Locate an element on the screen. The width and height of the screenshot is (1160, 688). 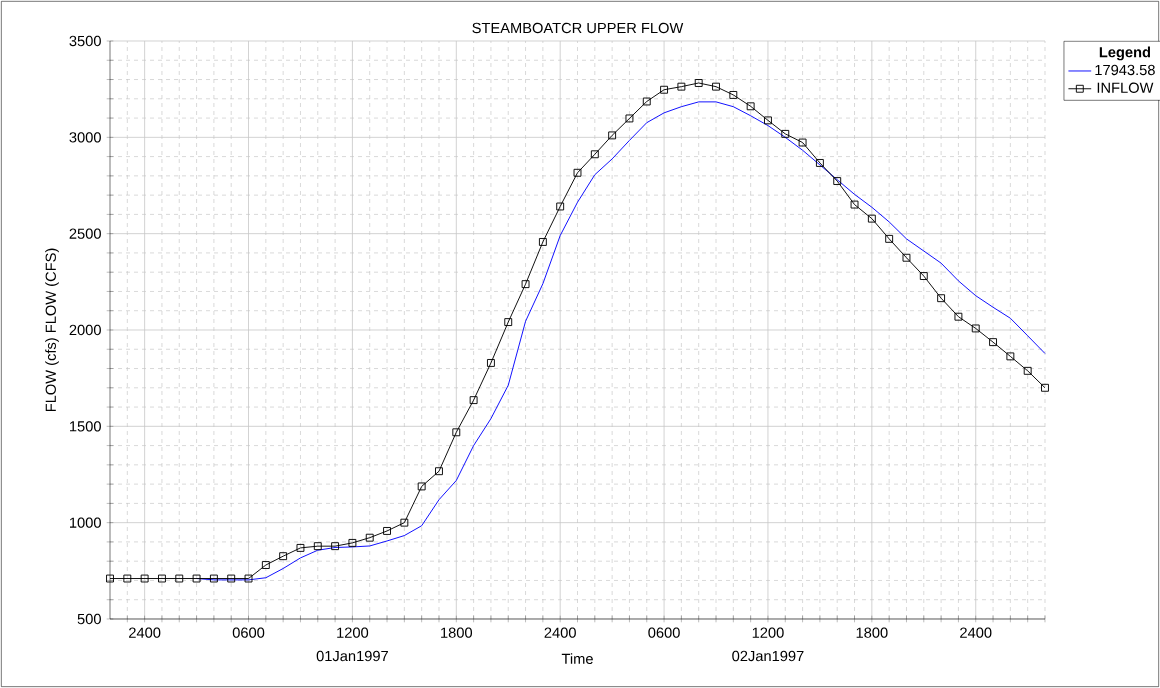
chart-title: STEAMBOATCR UPPER FLOW is located at coordinates (578, 28).